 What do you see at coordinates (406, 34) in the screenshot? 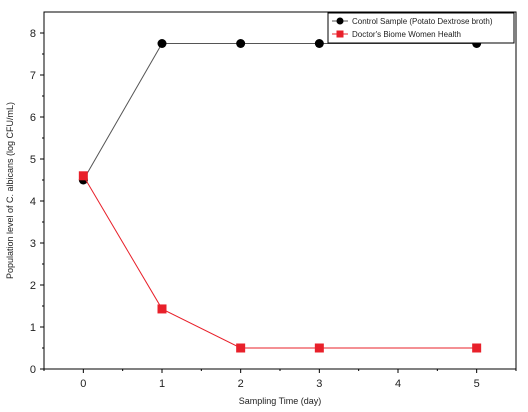
I see `legend-label: Doctor's Biome Women Health` at bounding box center [406, 34].